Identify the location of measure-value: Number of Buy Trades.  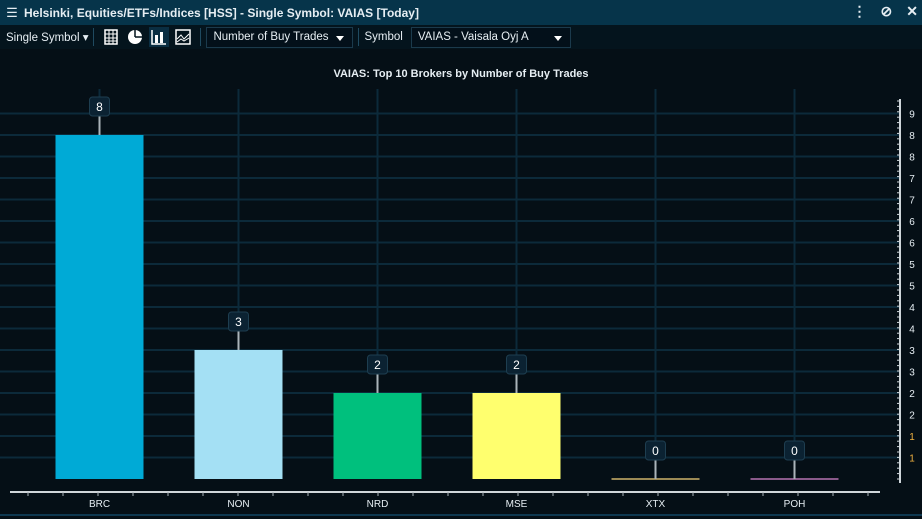
(271, 37).